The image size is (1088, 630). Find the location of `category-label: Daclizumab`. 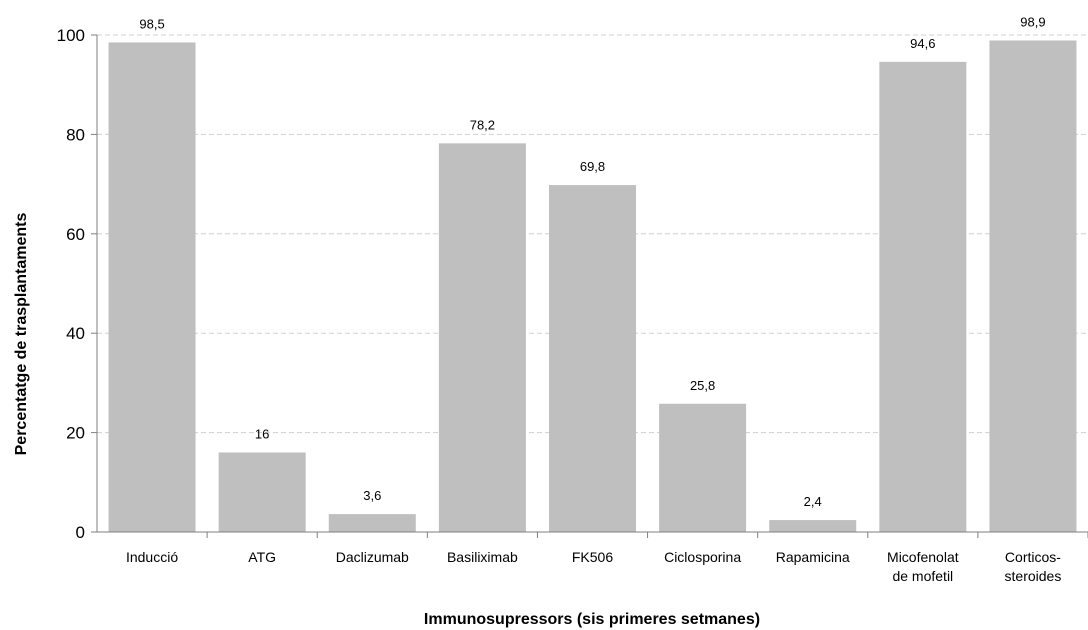

category-label: Daclizumab is located at coordinates (372, 557).